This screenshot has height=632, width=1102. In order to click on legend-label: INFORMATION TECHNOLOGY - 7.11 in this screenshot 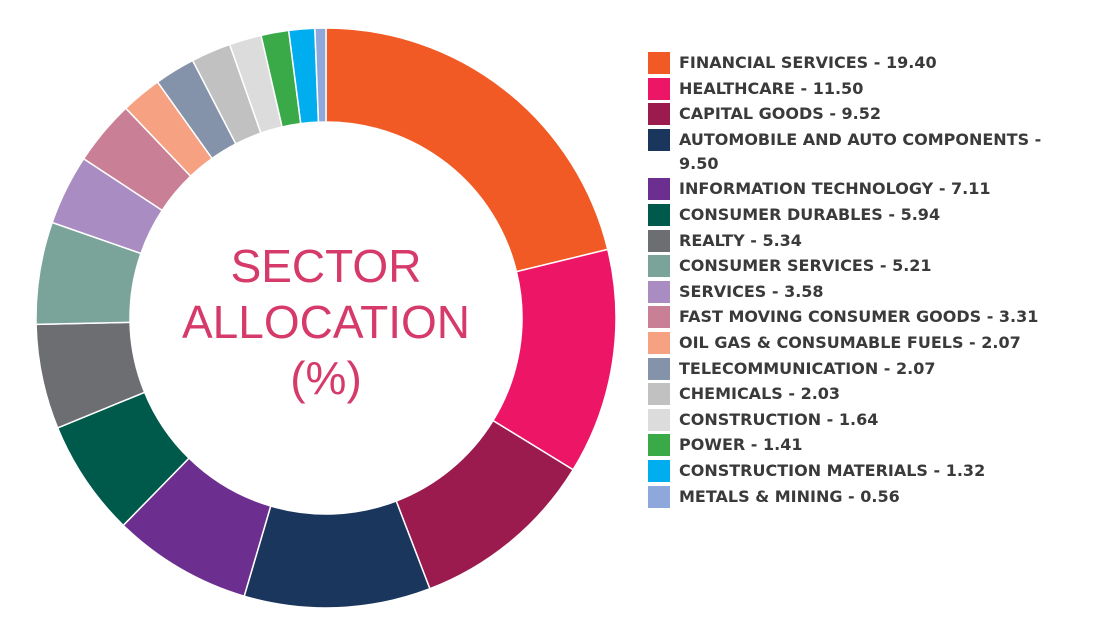, I will do `click(835, 189)`.